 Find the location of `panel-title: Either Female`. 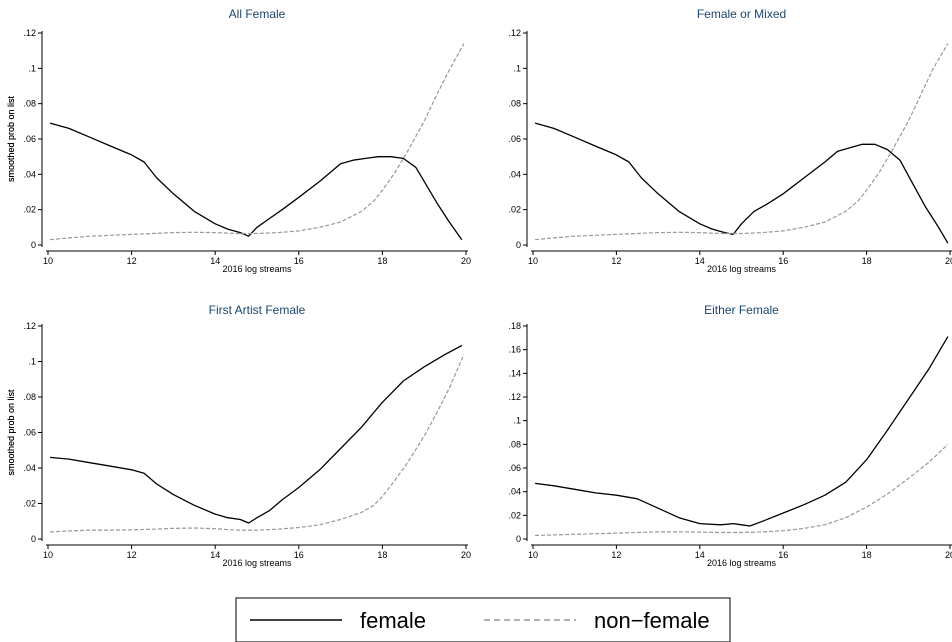

panel-title: Either Female is located at coordinates (741, 310).